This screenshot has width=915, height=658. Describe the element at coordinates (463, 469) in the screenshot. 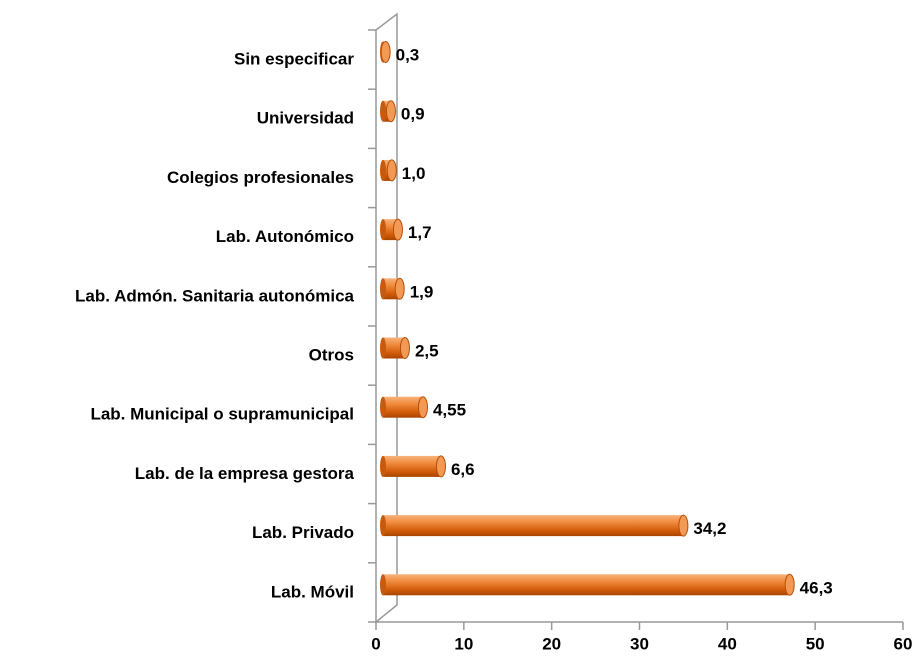

I see `value-label: 6,6` at that location.